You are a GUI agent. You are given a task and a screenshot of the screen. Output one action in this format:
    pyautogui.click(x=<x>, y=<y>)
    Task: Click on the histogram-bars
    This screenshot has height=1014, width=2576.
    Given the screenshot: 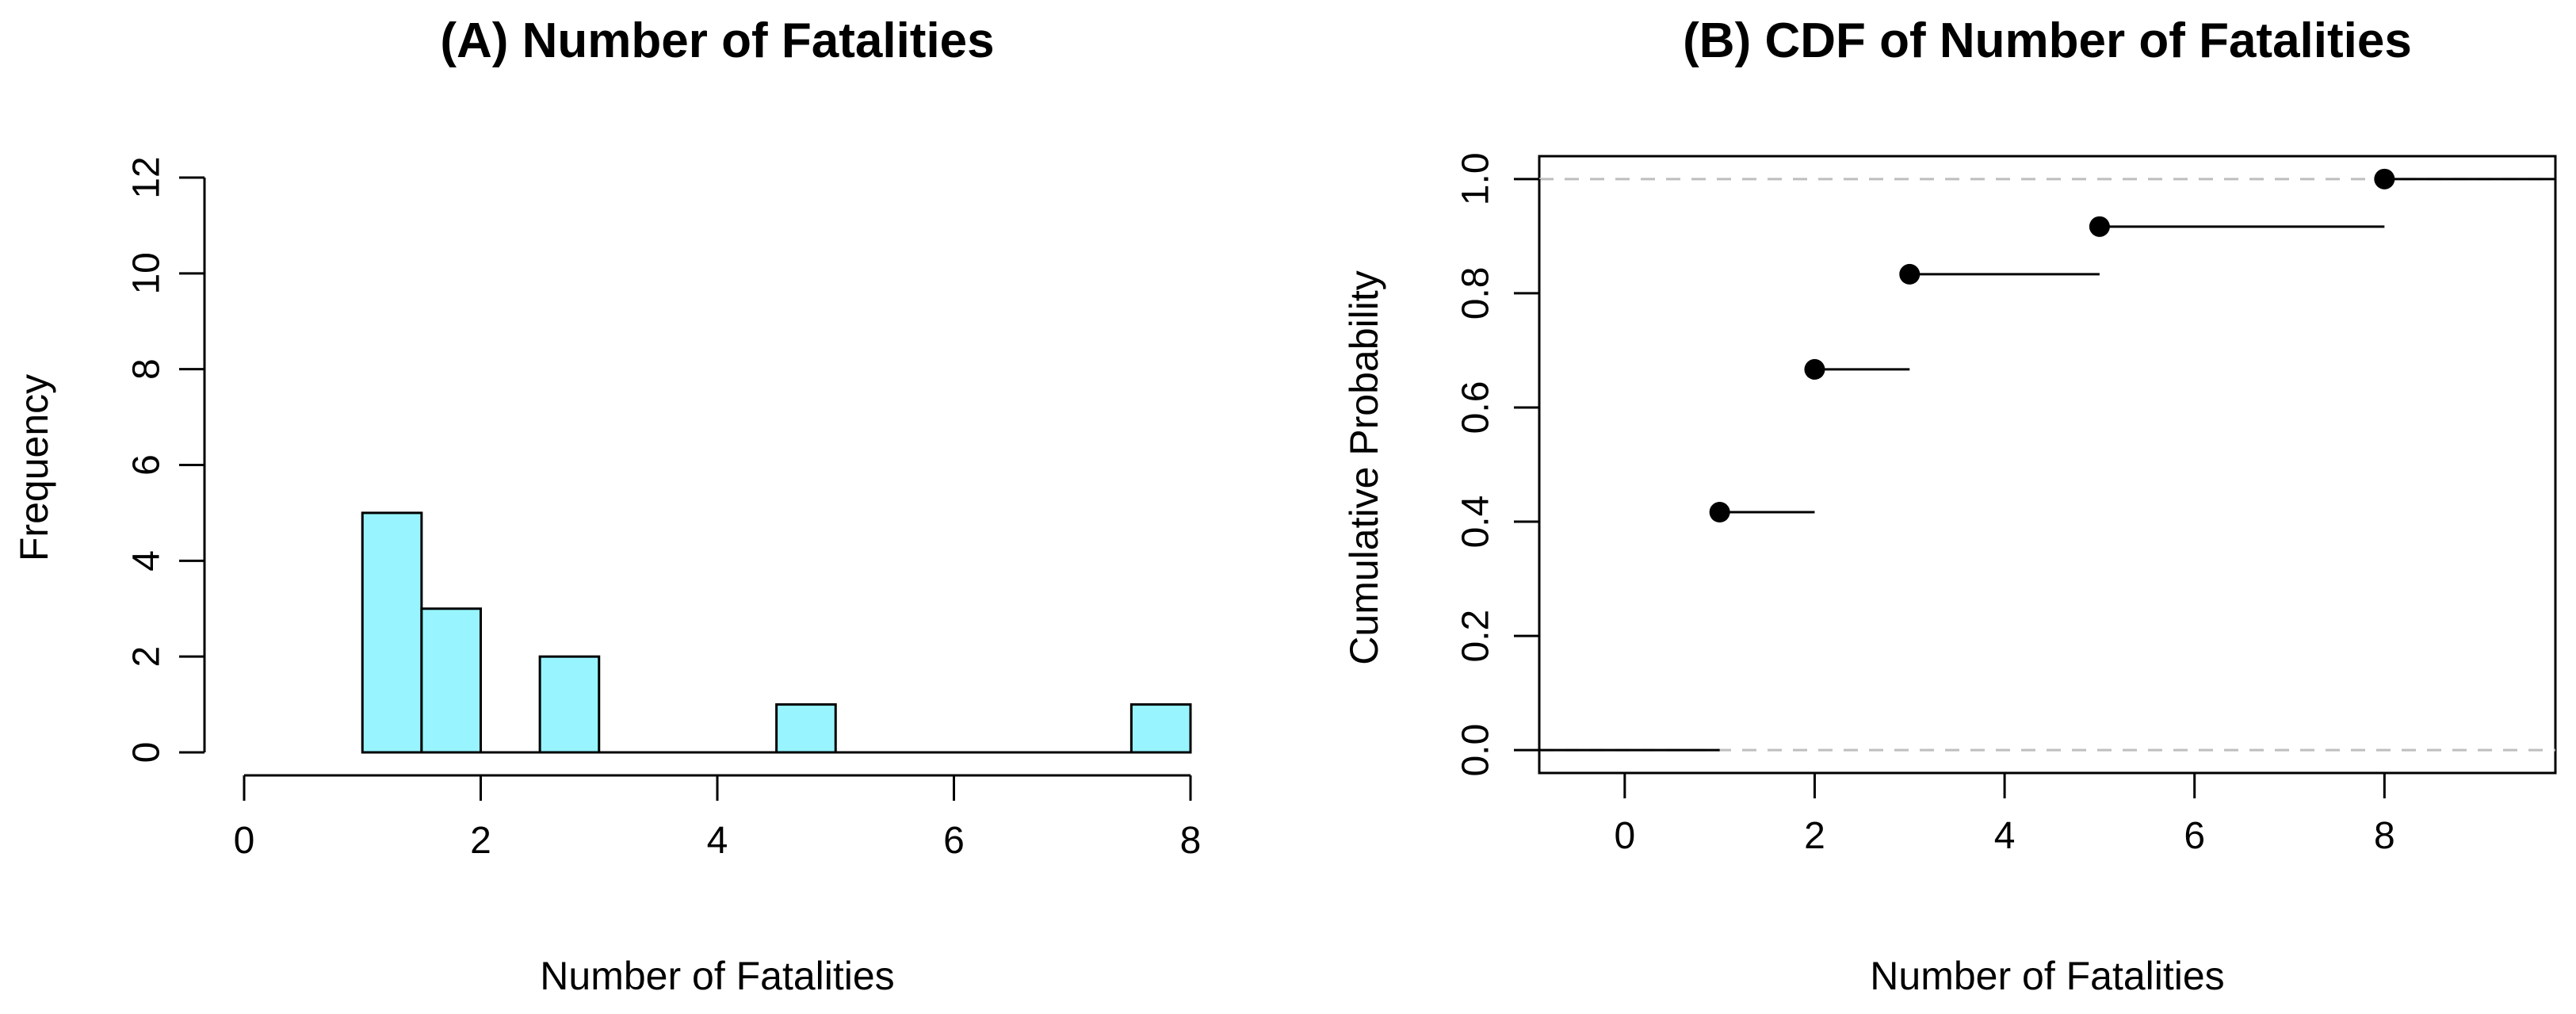 What is the action you would take?
    pyautogui.click(x=776, y=632)
    